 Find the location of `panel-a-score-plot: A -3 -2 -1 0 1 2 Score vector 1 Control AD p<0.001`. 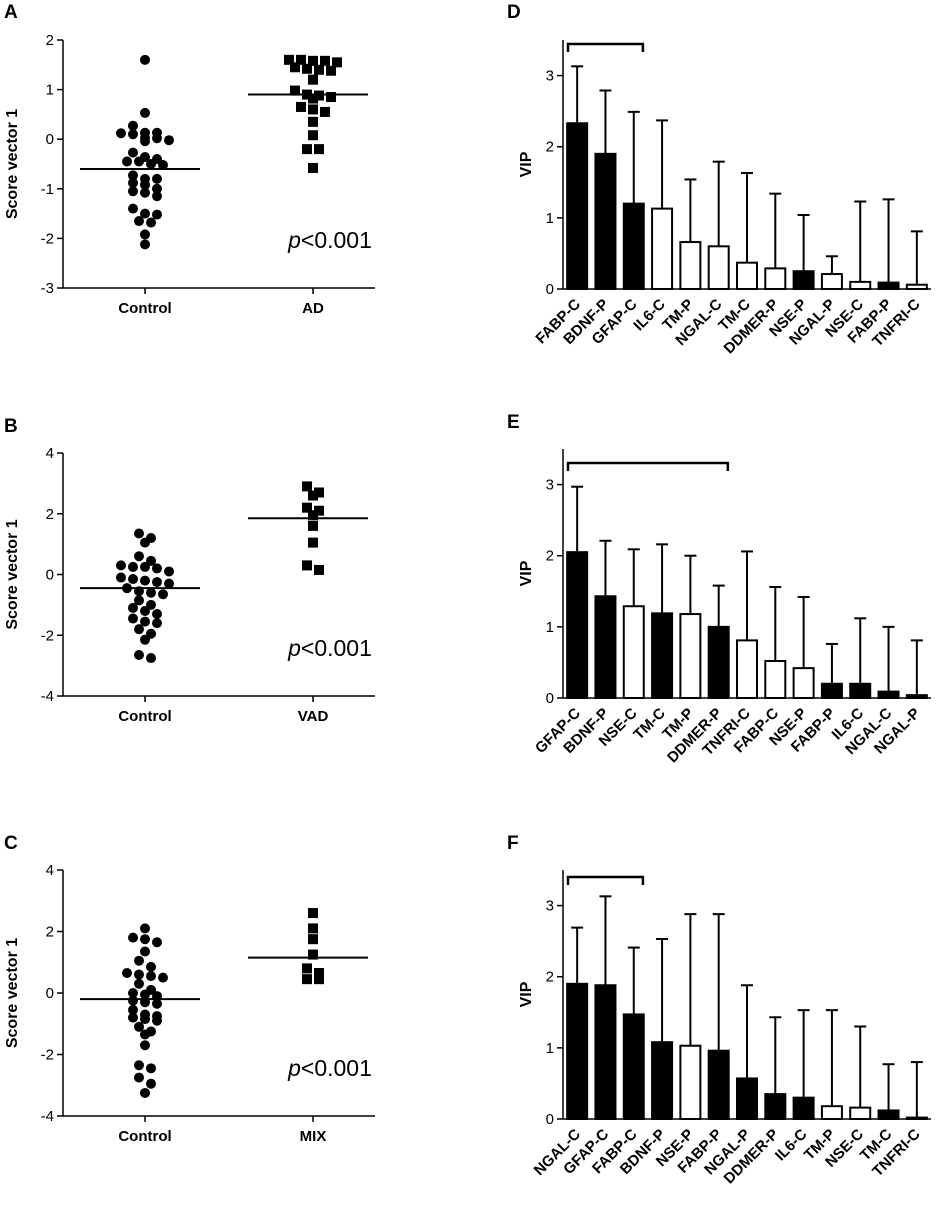

panel-a-score-plot: A -3 -2 -1 0 1 2 Score vector 1 Control AD p<0.001 is located at coordinates (189, 159).